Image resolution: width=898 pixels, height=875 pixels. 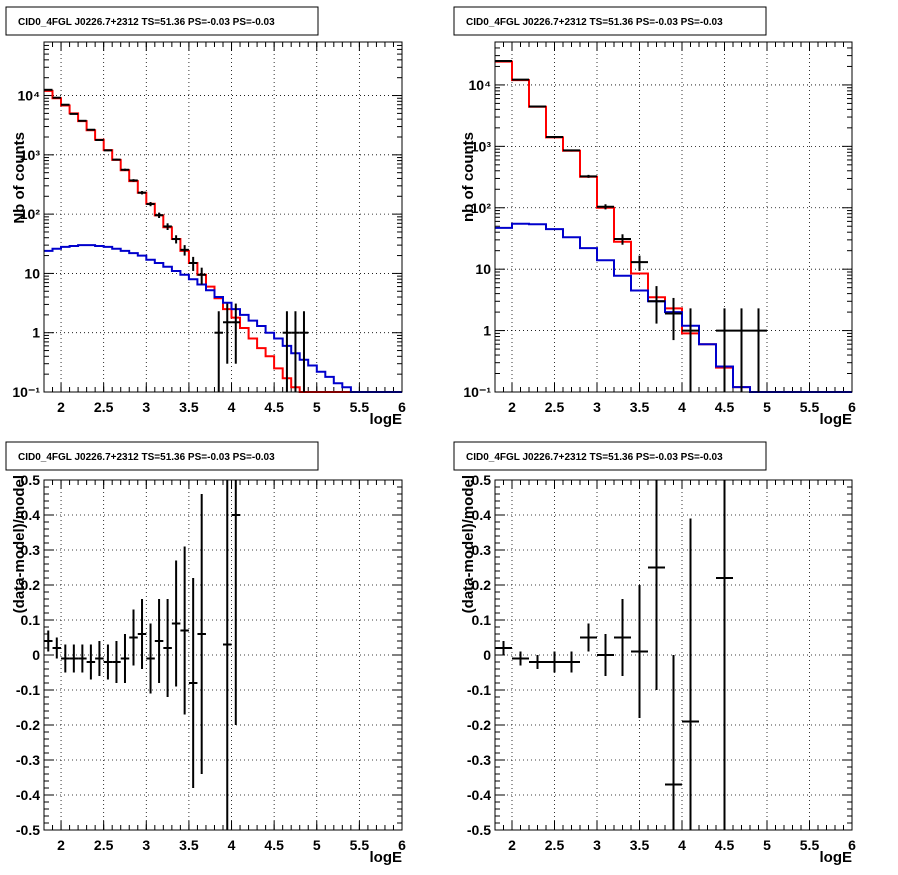 I want to click on y-tick-label: -0.1, so click(x=28, y=690).